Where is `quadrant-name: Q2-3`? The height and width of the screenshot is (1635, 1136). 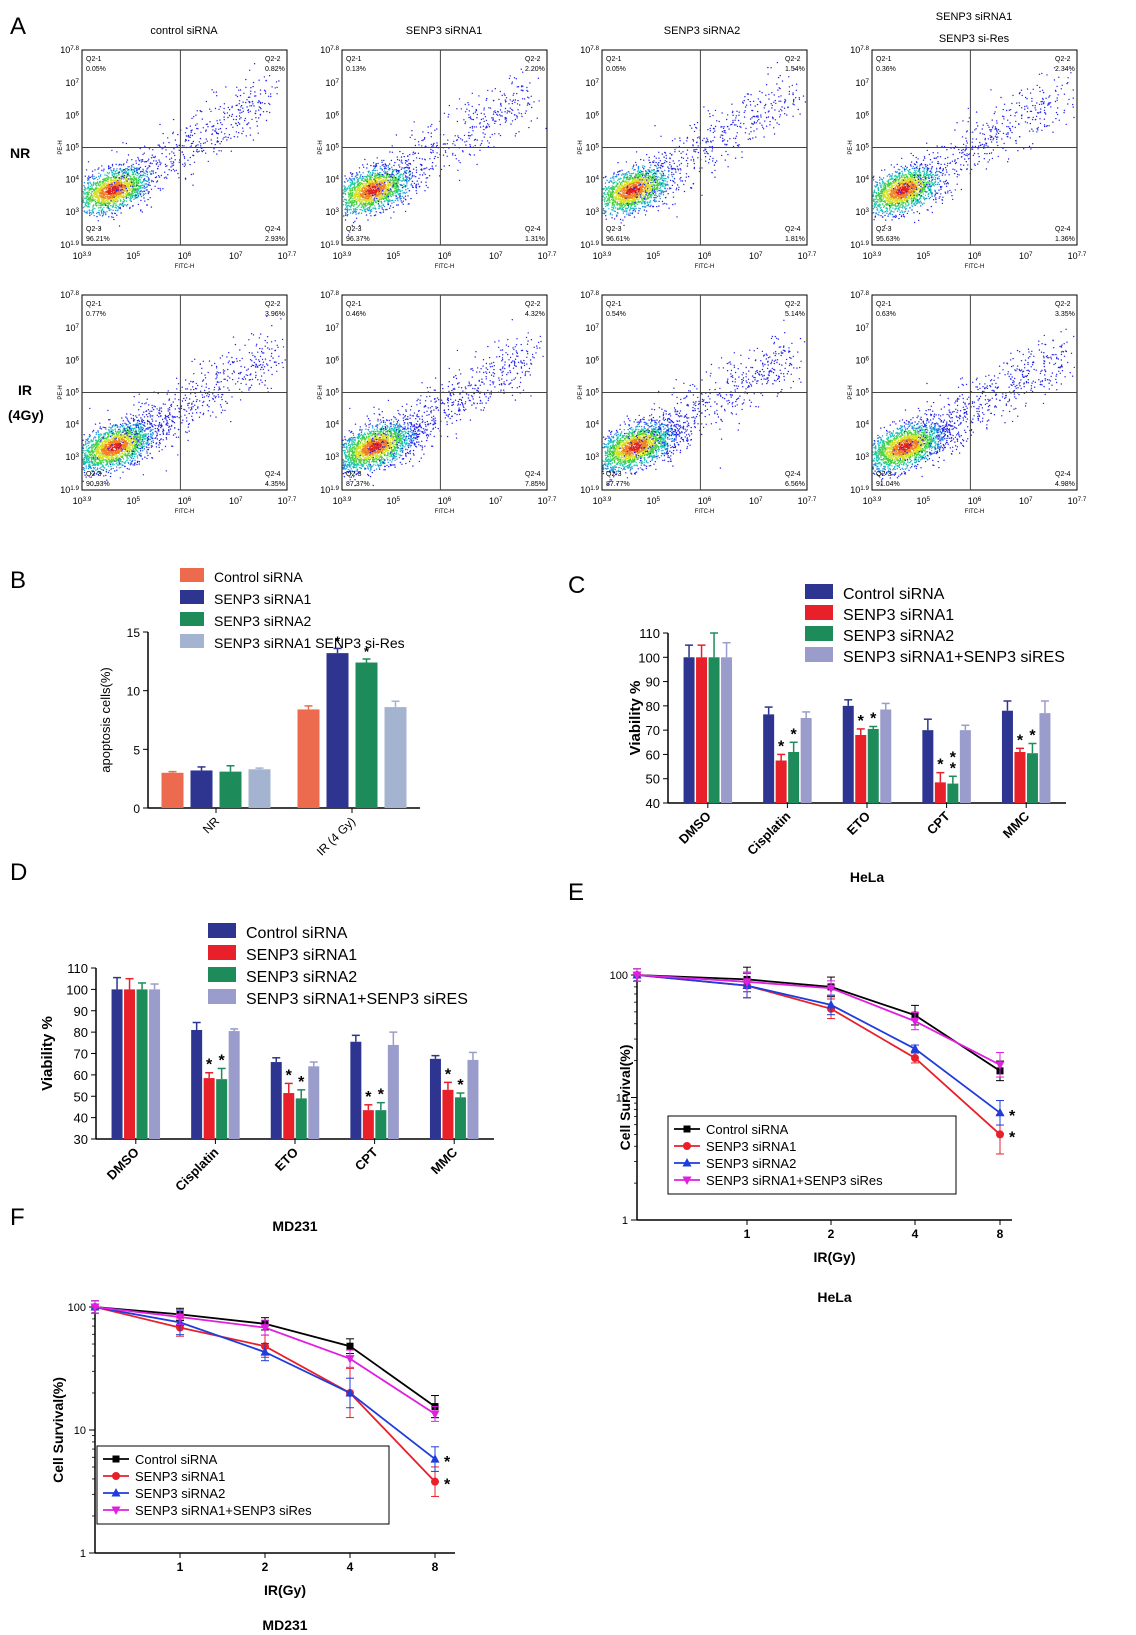
quadrant-name: Q2-3 is located at coordinates (884, 474).